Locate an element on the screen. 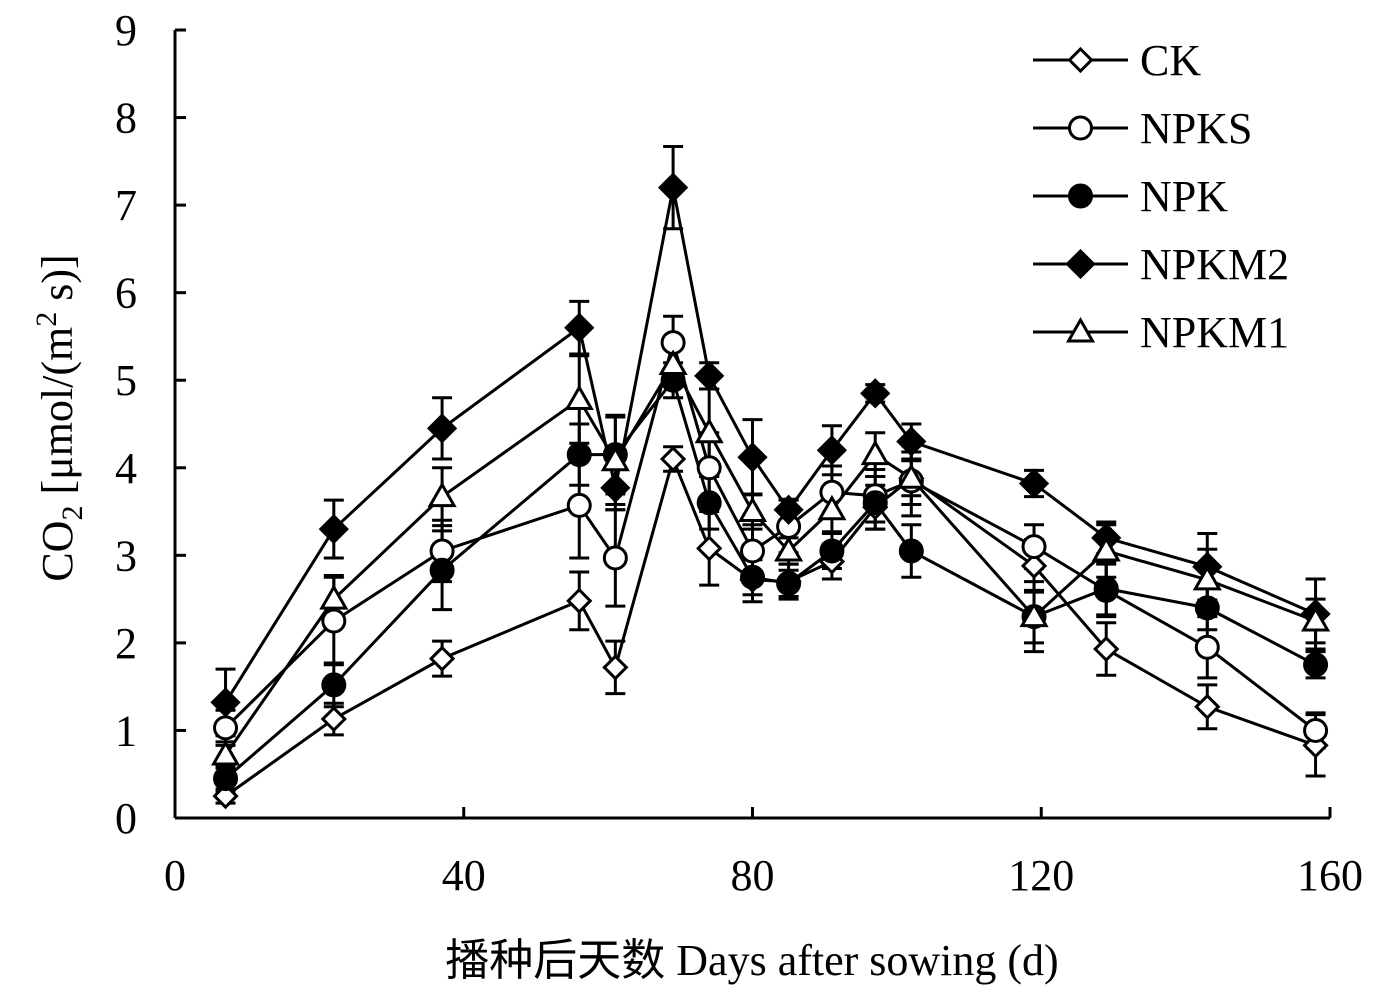  legend-label-npkm2: NPKM2 is located at coordinates (1214, 264).